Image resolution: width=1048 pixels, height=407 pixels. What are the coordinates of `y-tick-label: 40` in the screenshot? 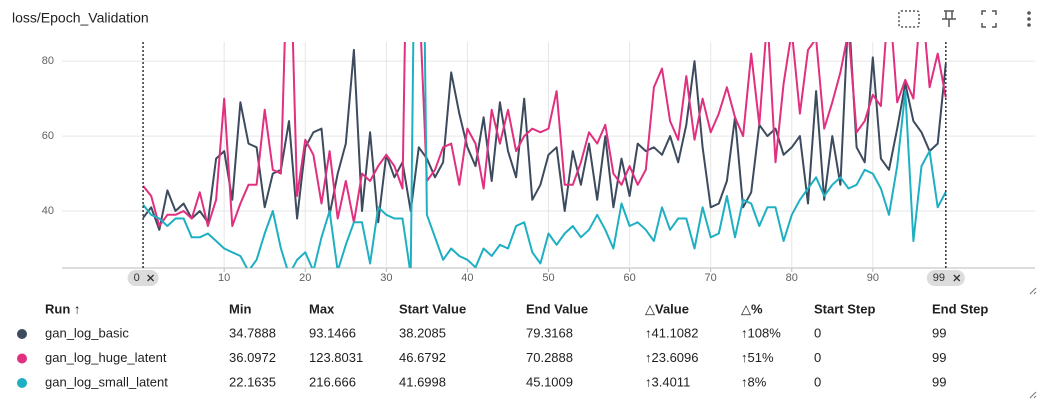 It's located at (48, 211).